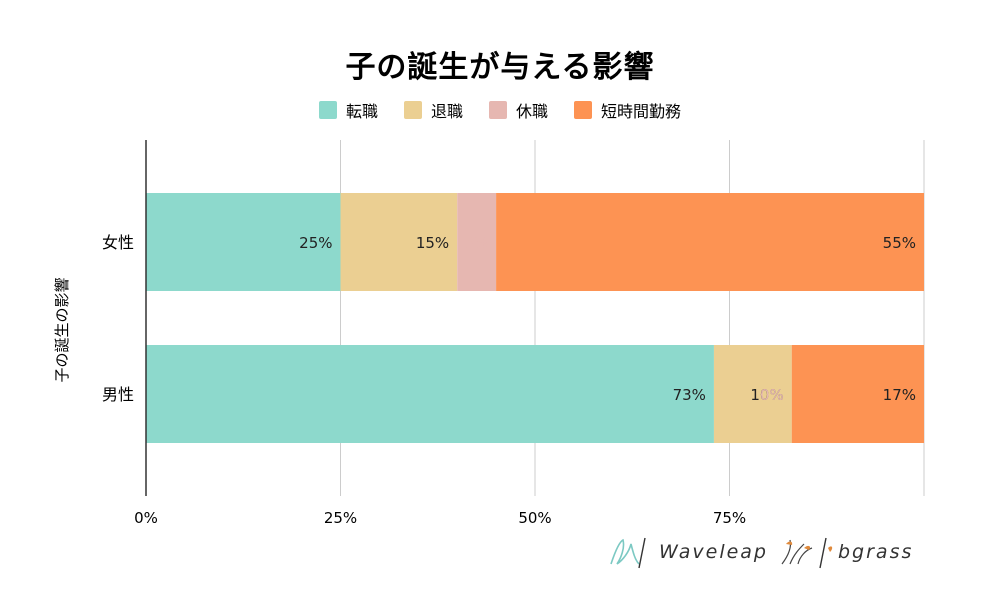 Image resolution: width=1000 pixels, height=590 pixels. Describe the element at coordinates (628, 553) in the screenshot. I see `waveleap-logo-mark` at that location.